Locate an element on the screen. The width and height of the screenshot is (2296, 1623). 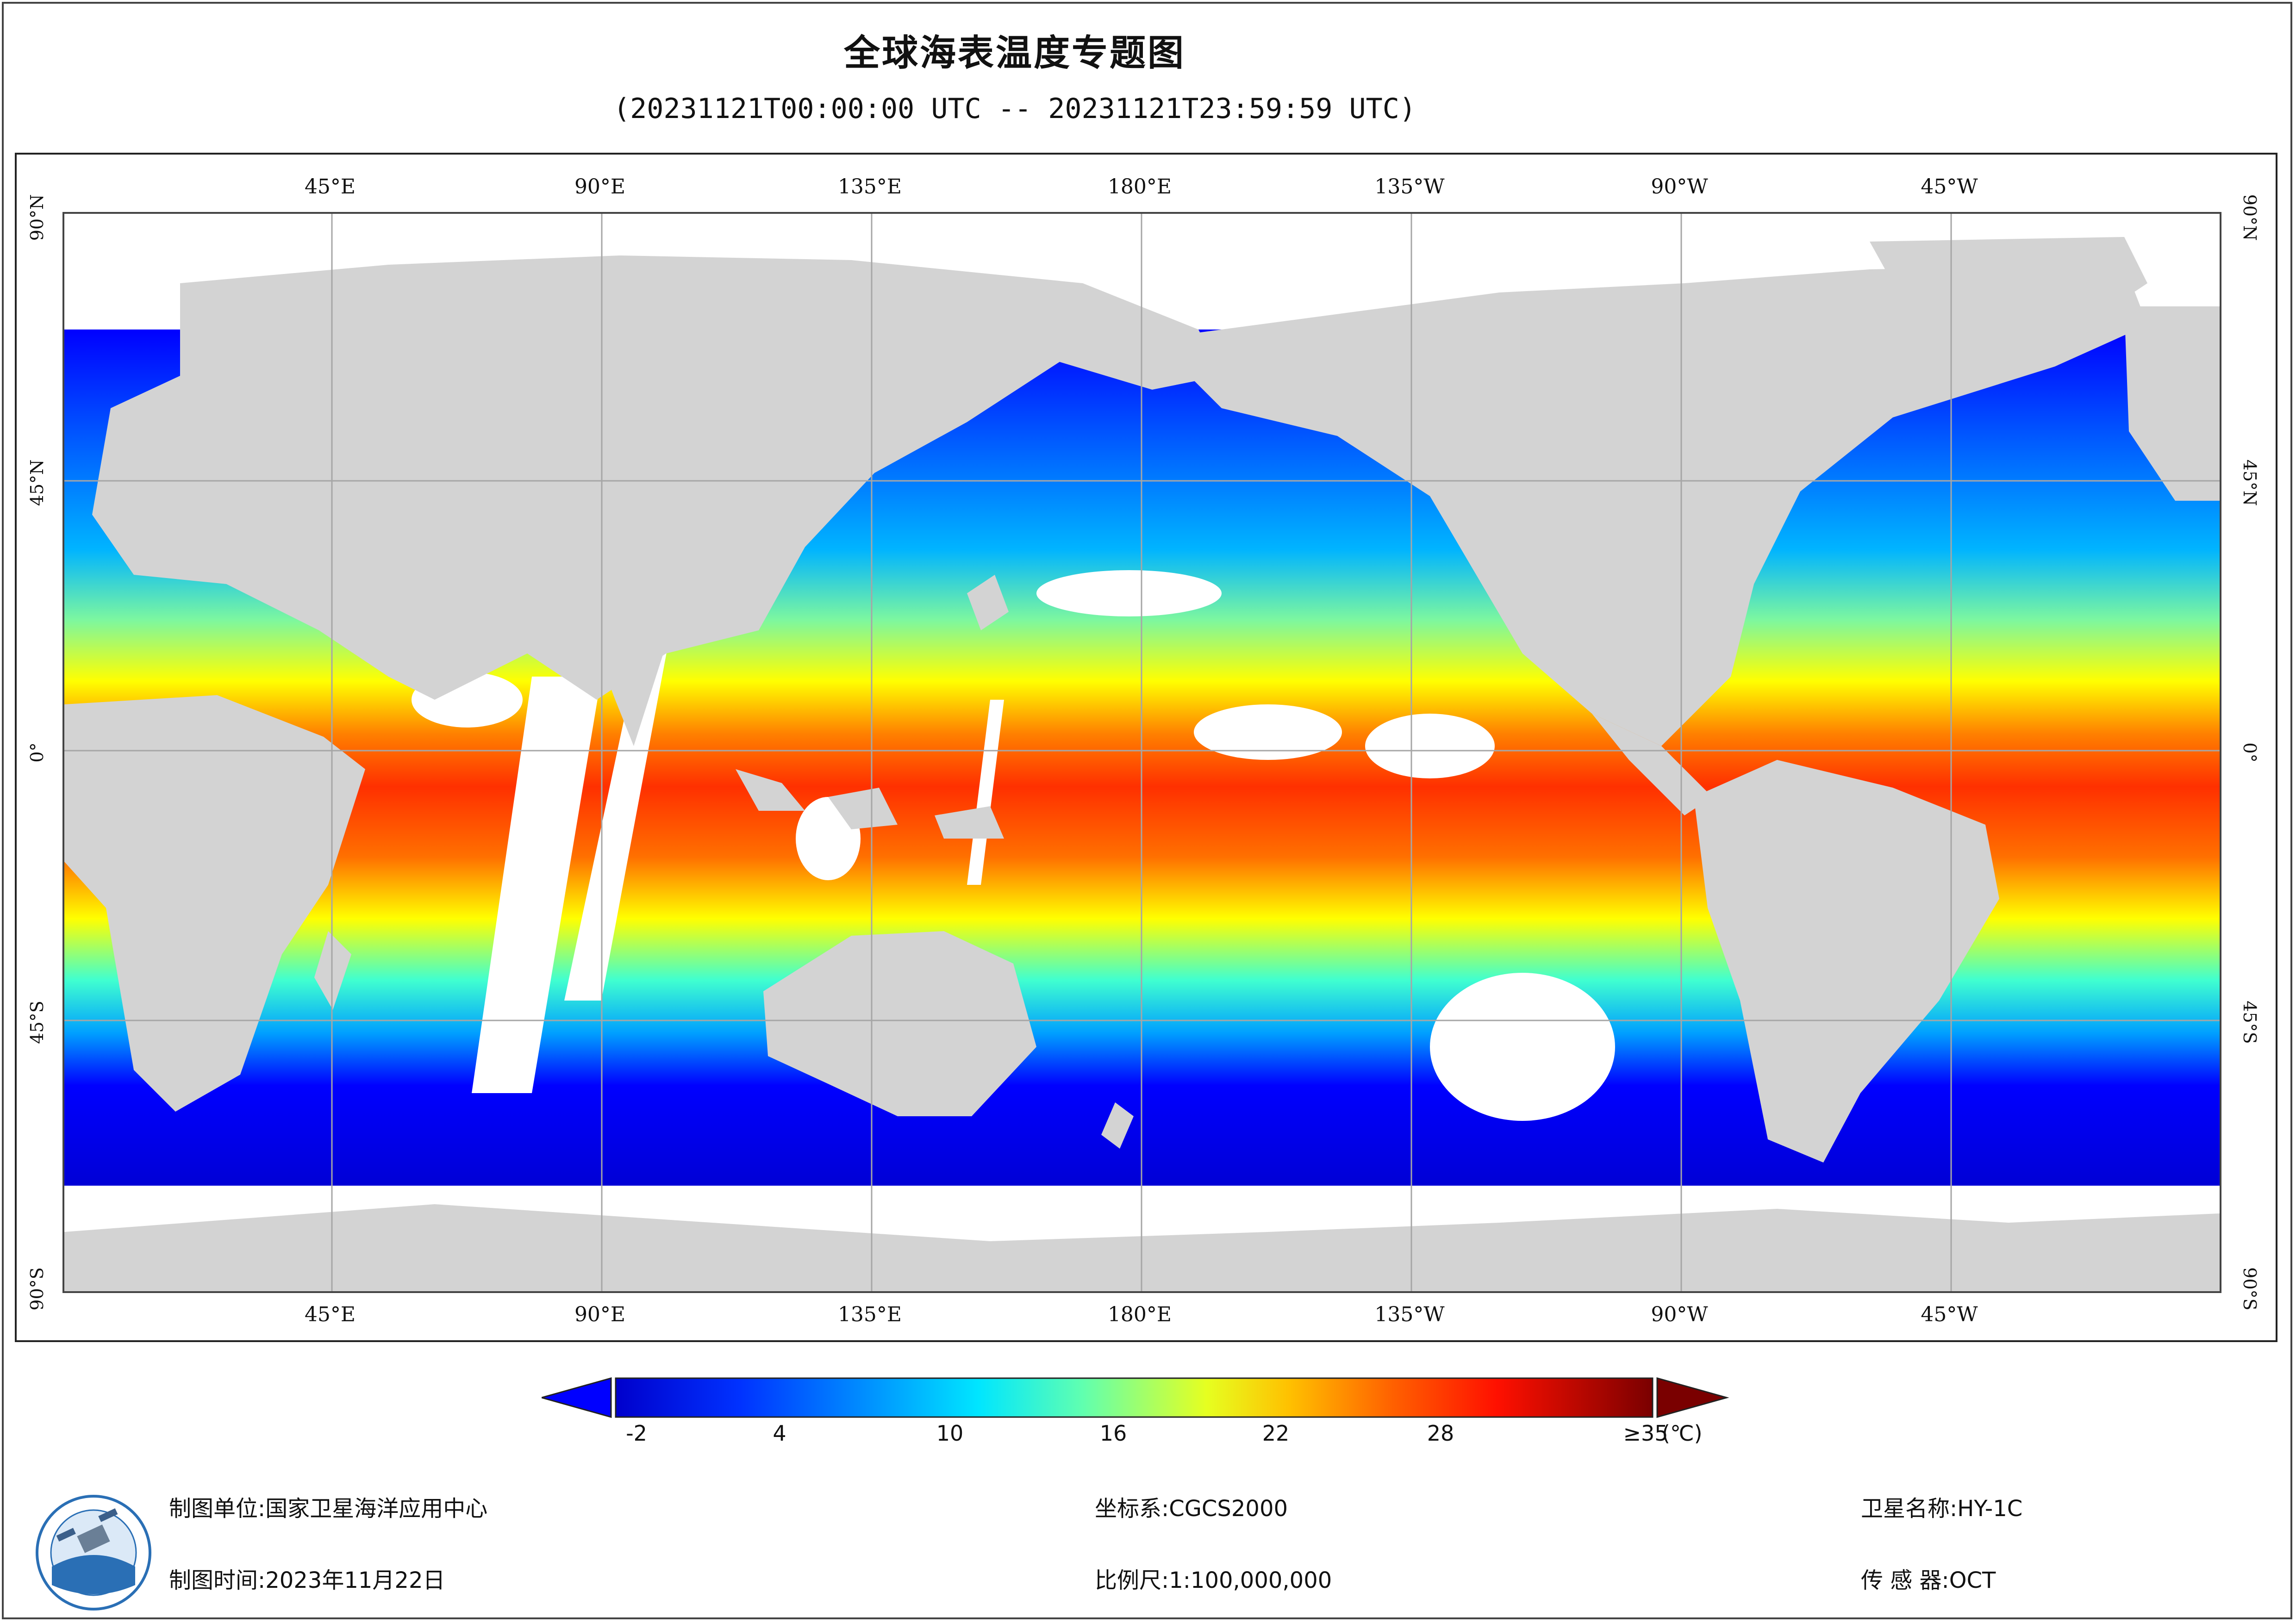
coordinate-system-label: 坐标系: is located at coordinates (1132, 1509).